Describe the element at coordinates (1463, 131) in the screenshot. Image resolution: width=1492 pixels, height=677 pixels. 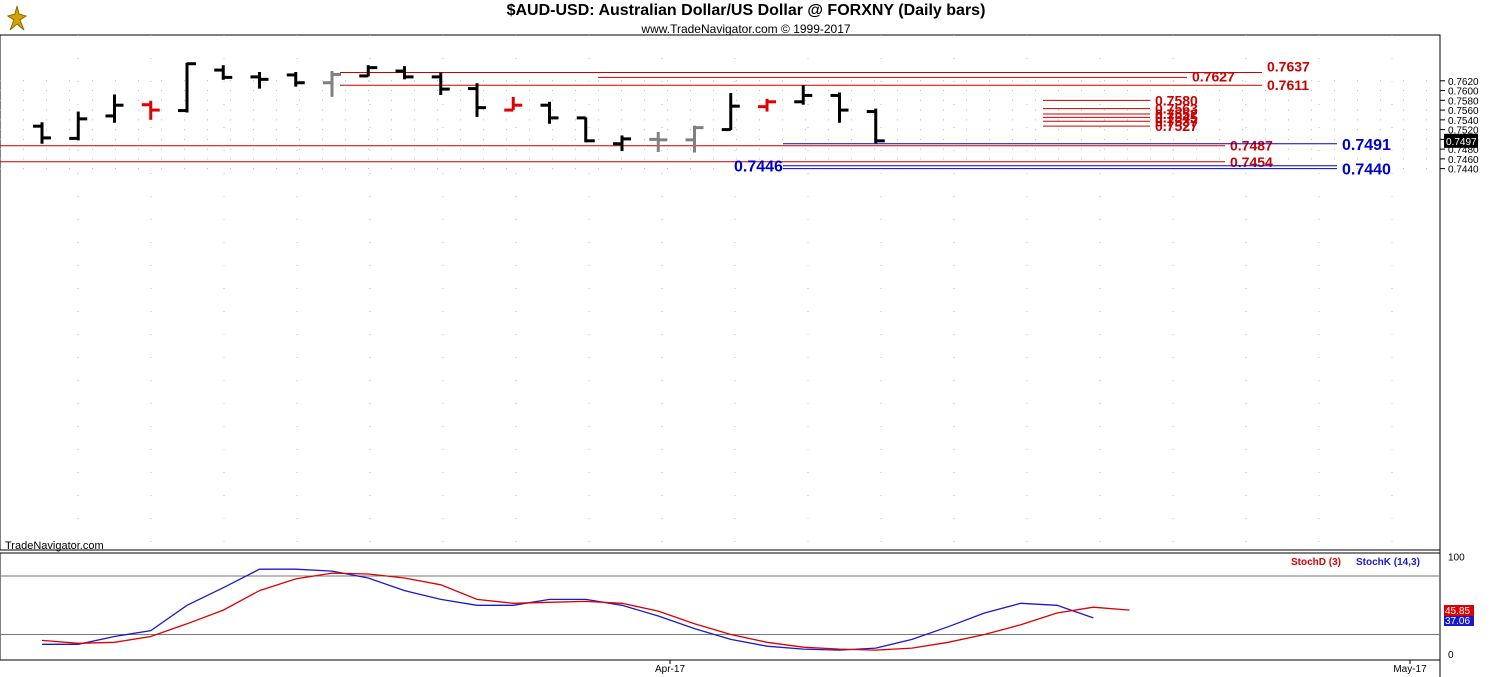
I see `price-tick-label: 0.7520` at that location.